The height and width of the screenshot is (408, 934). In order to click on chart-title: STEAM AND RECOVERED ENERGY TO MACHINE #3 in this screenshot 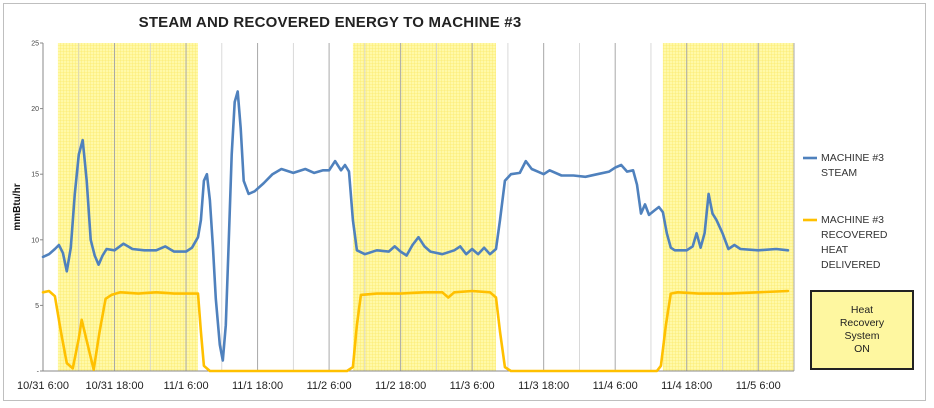, I will do `click(330, 22)`.